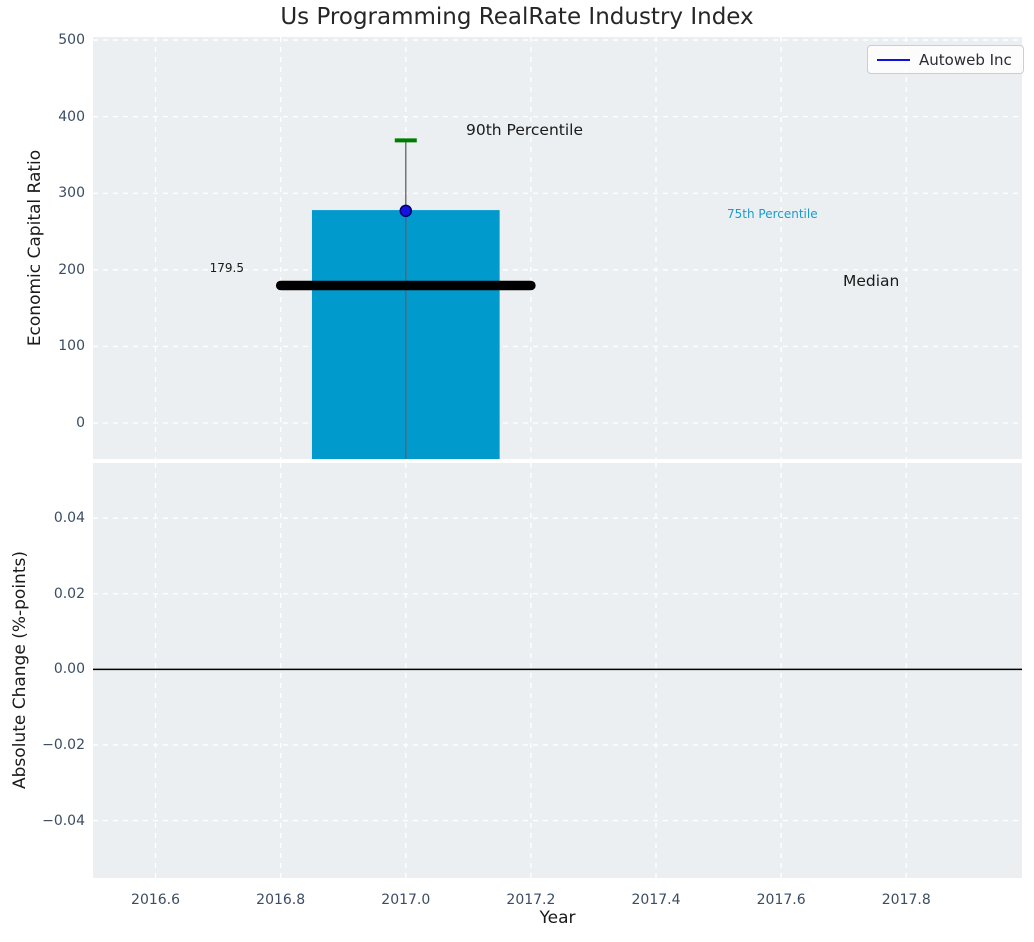  What do you see at coordinates (893, 59) in the screenshot?
I see `legend-line-sample-icon` at bounding box center [893, 59].